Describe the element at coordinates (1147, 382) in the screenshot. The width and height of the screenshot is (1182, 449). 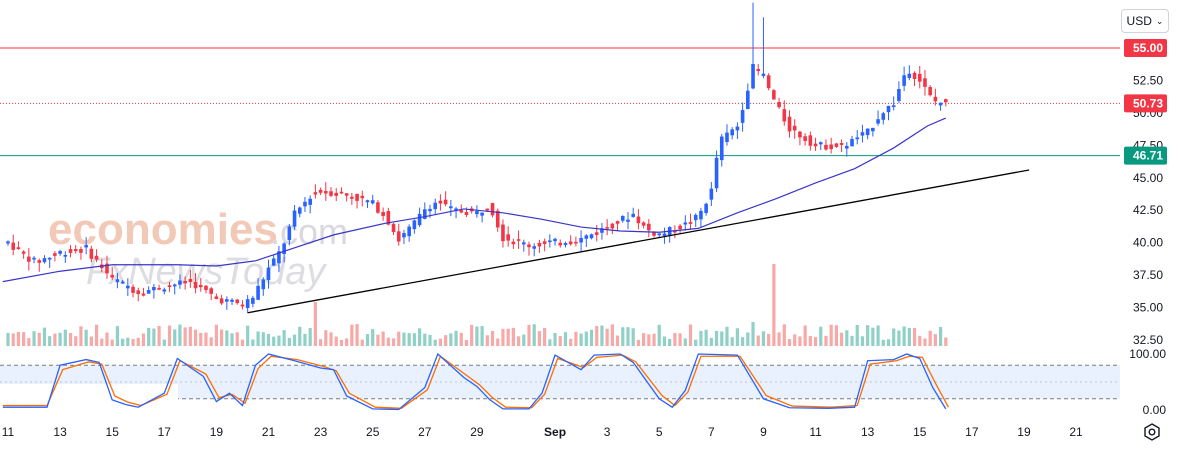
I see `stochastic-axis: 100.00 0.00` at that location.